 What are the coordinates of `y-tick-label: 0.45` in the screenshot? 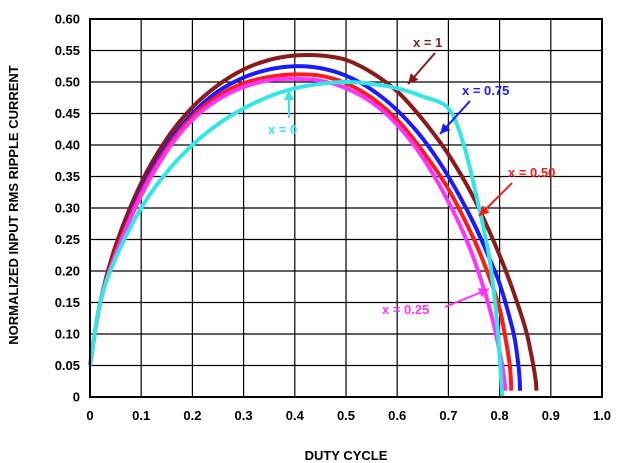 It's located at (67, 113).